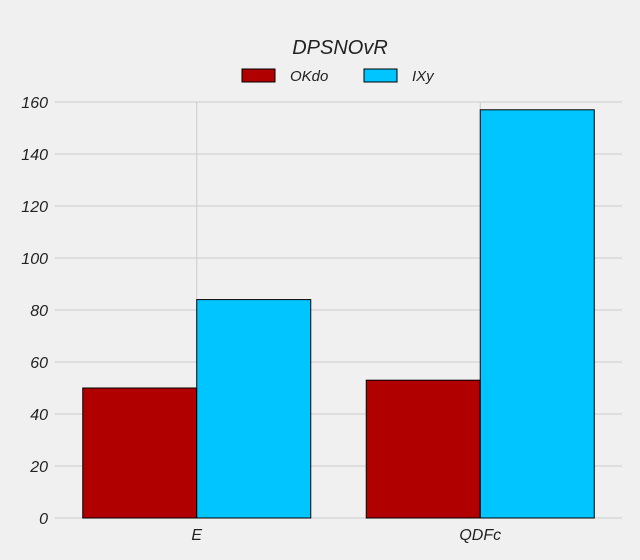 The width and height of the screenshot is (640, 560). What do you see at coordinates (39, 311) in the screenshot?
I see `y-tick-label: 80` at bounding box center [39, 311].